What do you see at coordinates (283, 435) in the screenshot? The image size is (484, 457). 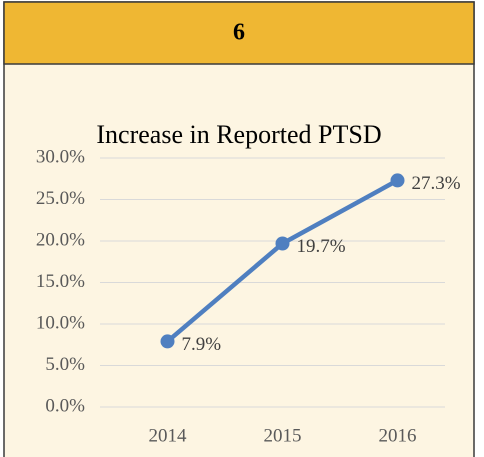 I see `x-tick-label: 2015` at bounding box center [283, 435].